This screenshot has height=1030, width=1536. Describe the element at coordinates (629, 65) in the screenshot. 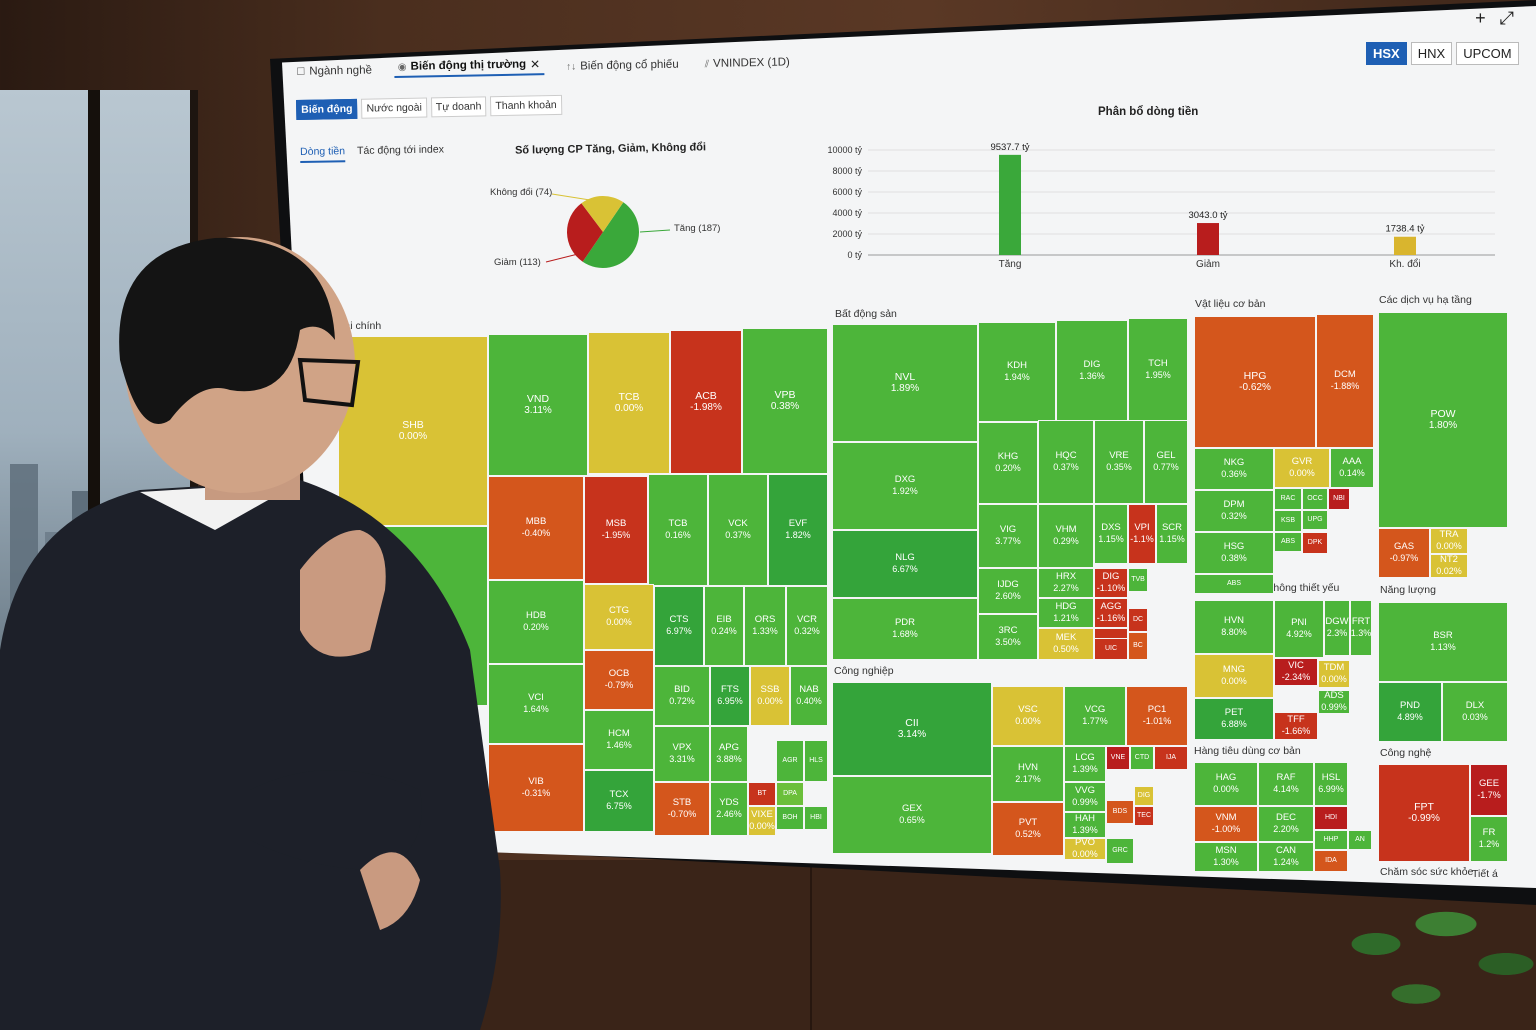

I see `tab-label: Biến động cổ phiếu` at that location.